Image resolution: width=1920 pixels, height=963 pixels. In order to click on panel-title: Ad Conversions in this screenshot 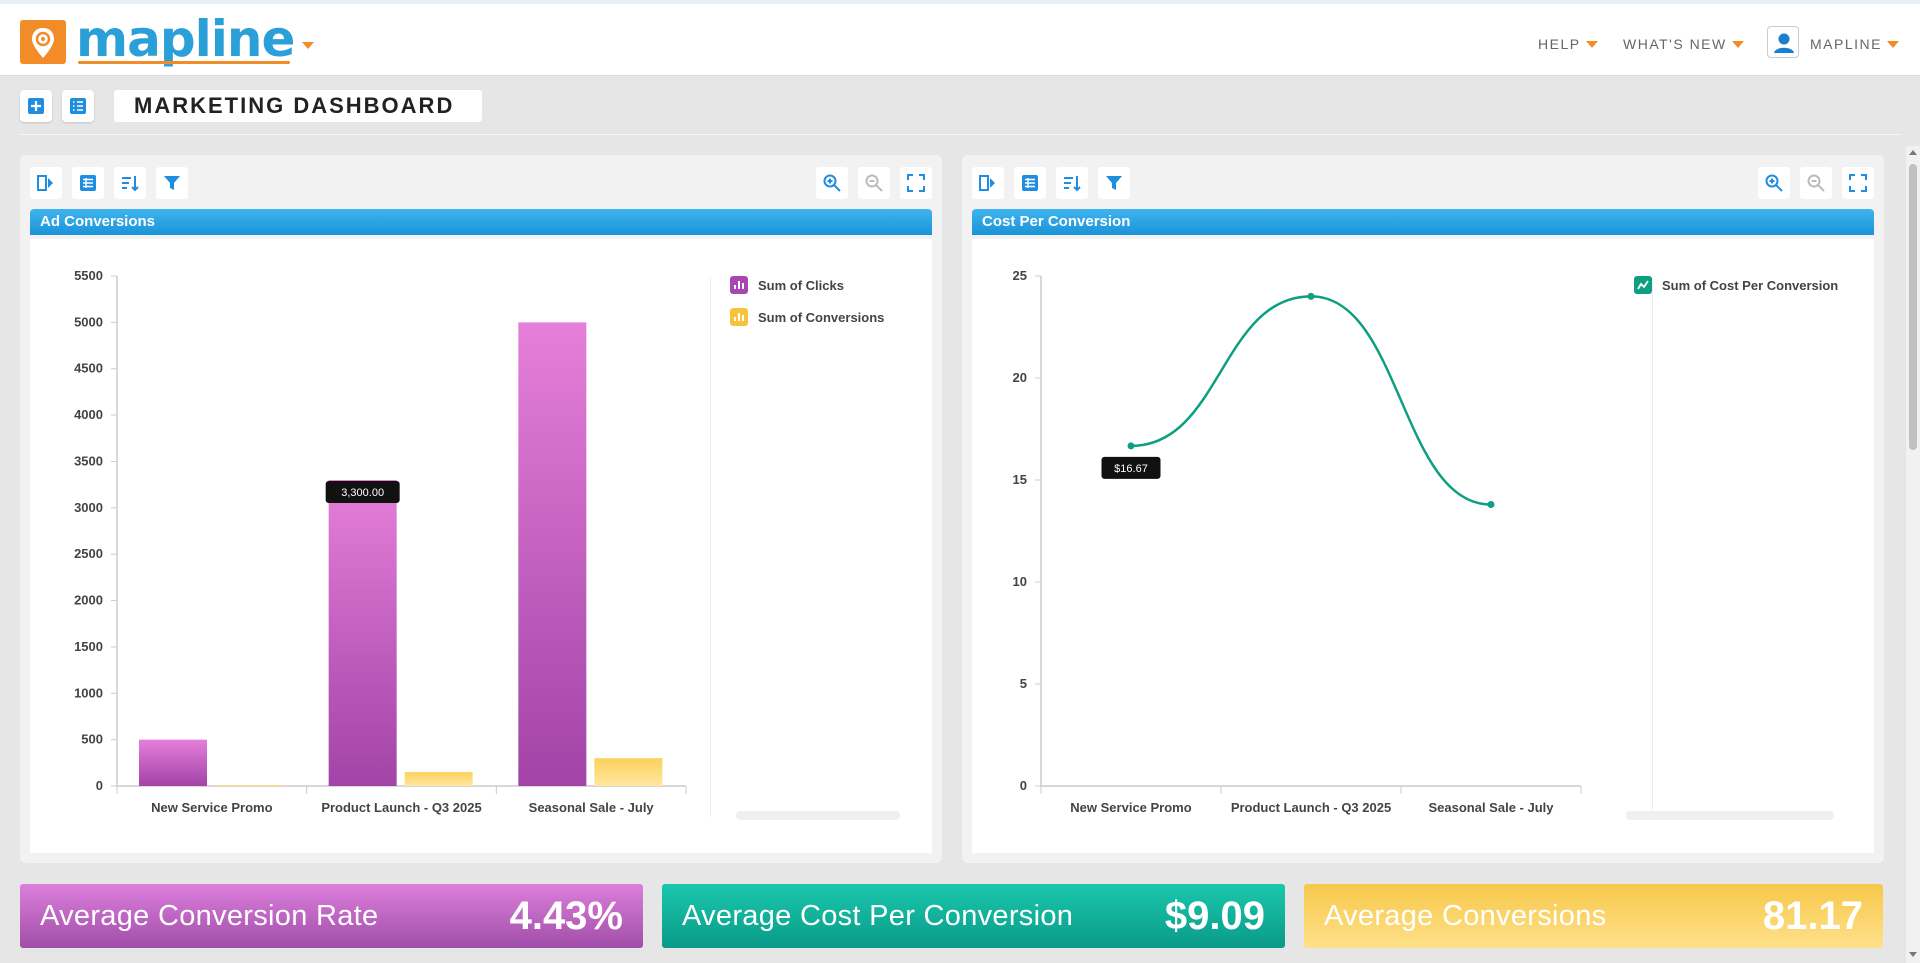, I will do `click(481, 222)`.